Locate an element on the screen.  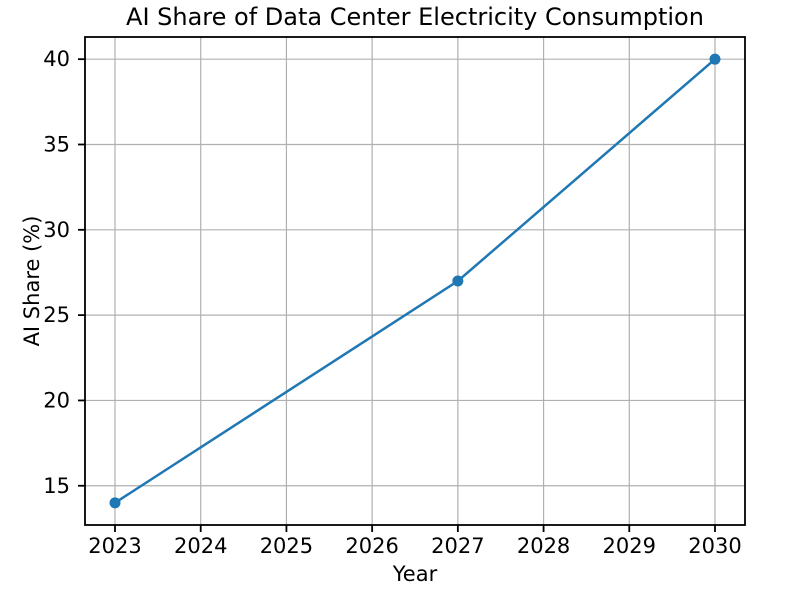
x-tick-label: 2026 is located at coordinates (371, 546).